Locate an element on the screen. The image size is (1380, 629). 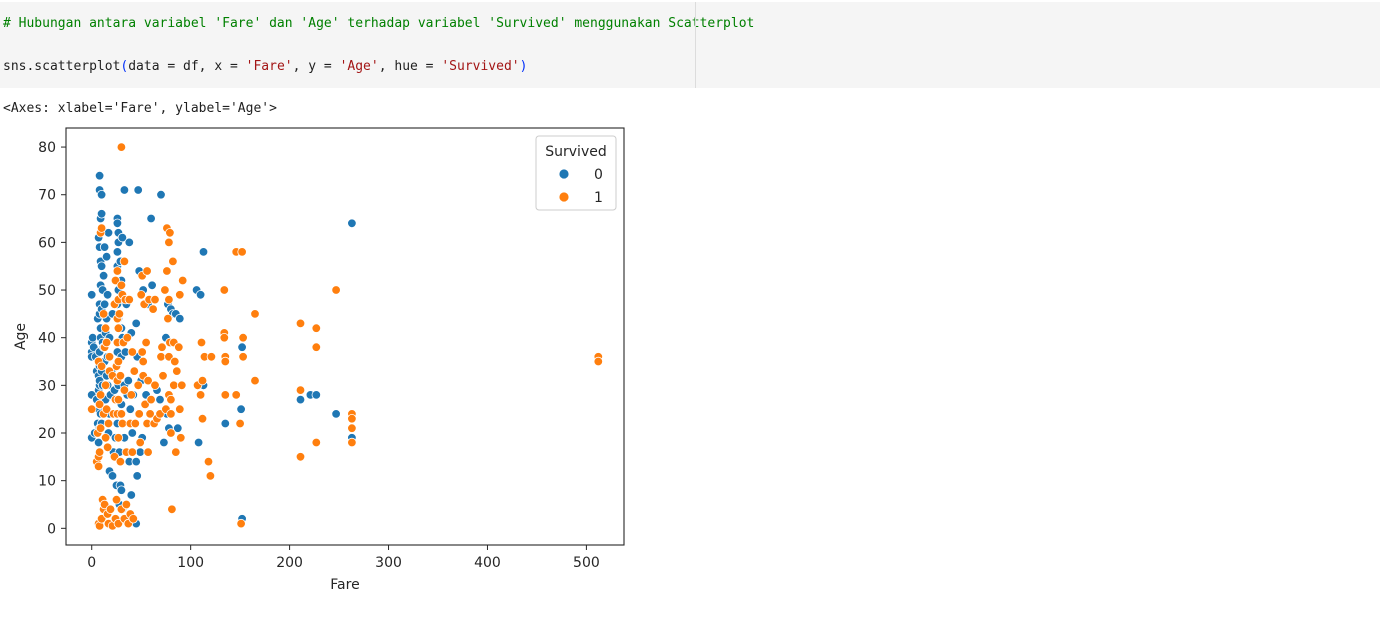
x-tick-label: 500 is located at coordinates (586, 563).